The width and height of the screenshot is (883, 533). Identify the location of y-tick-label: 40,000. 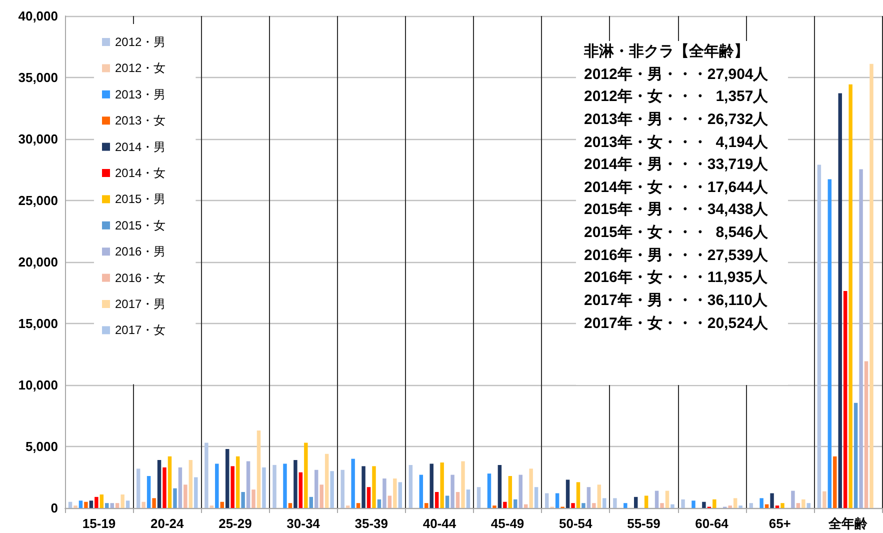
(38, 16).